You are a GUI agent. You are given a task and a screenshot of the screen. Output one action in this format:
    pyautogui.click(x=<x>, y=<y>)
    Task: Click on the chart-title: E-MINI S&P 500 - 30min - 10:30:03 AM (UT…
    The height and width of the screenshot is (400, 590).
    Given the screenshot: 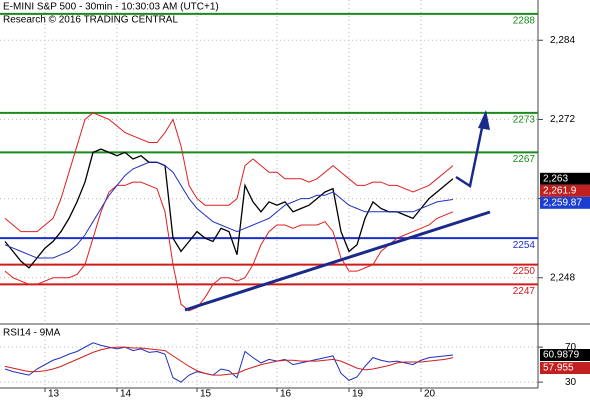 What is the action you would take?
    pyautogui.click(x=111, y=7)
    